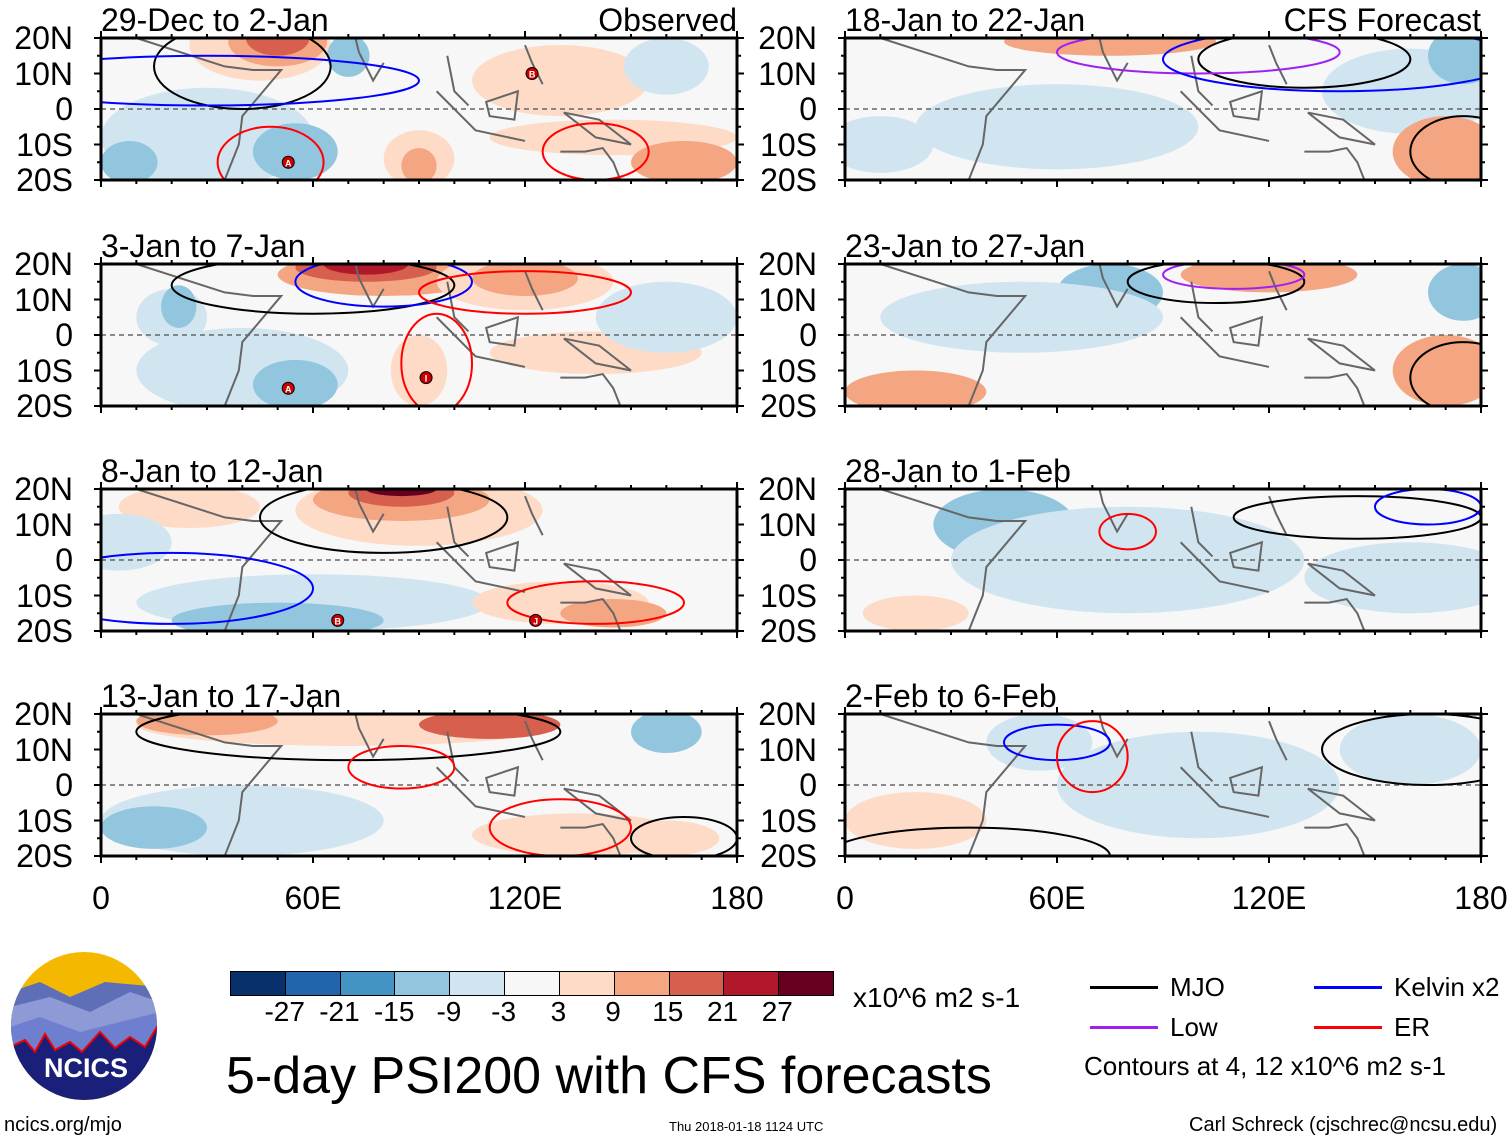  Describe the element at coordinates (84, 1026) in the screenshot. I see `ncics-logo: NCICS` at that location.